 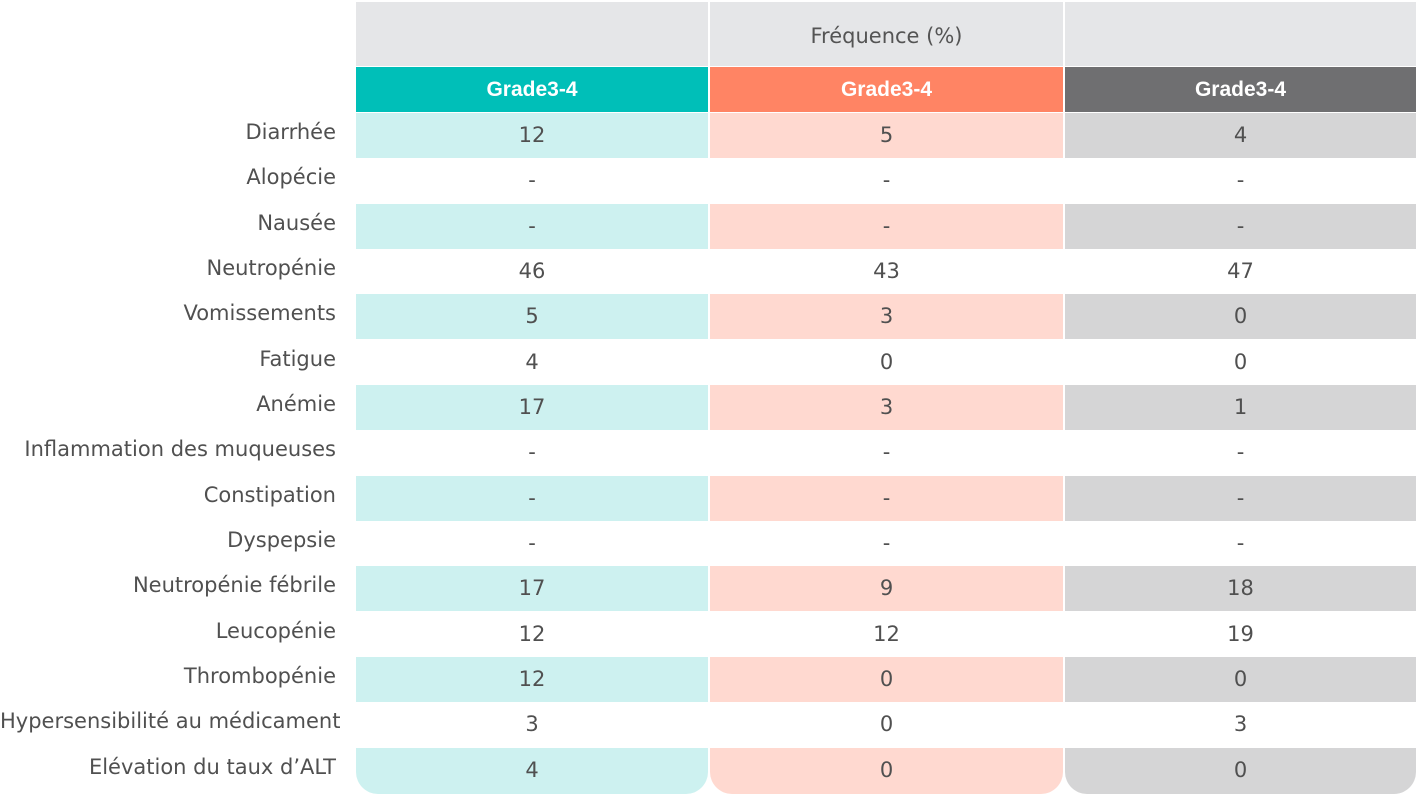 I want to click on table-cell: 18, so click(x=1240, y=588).